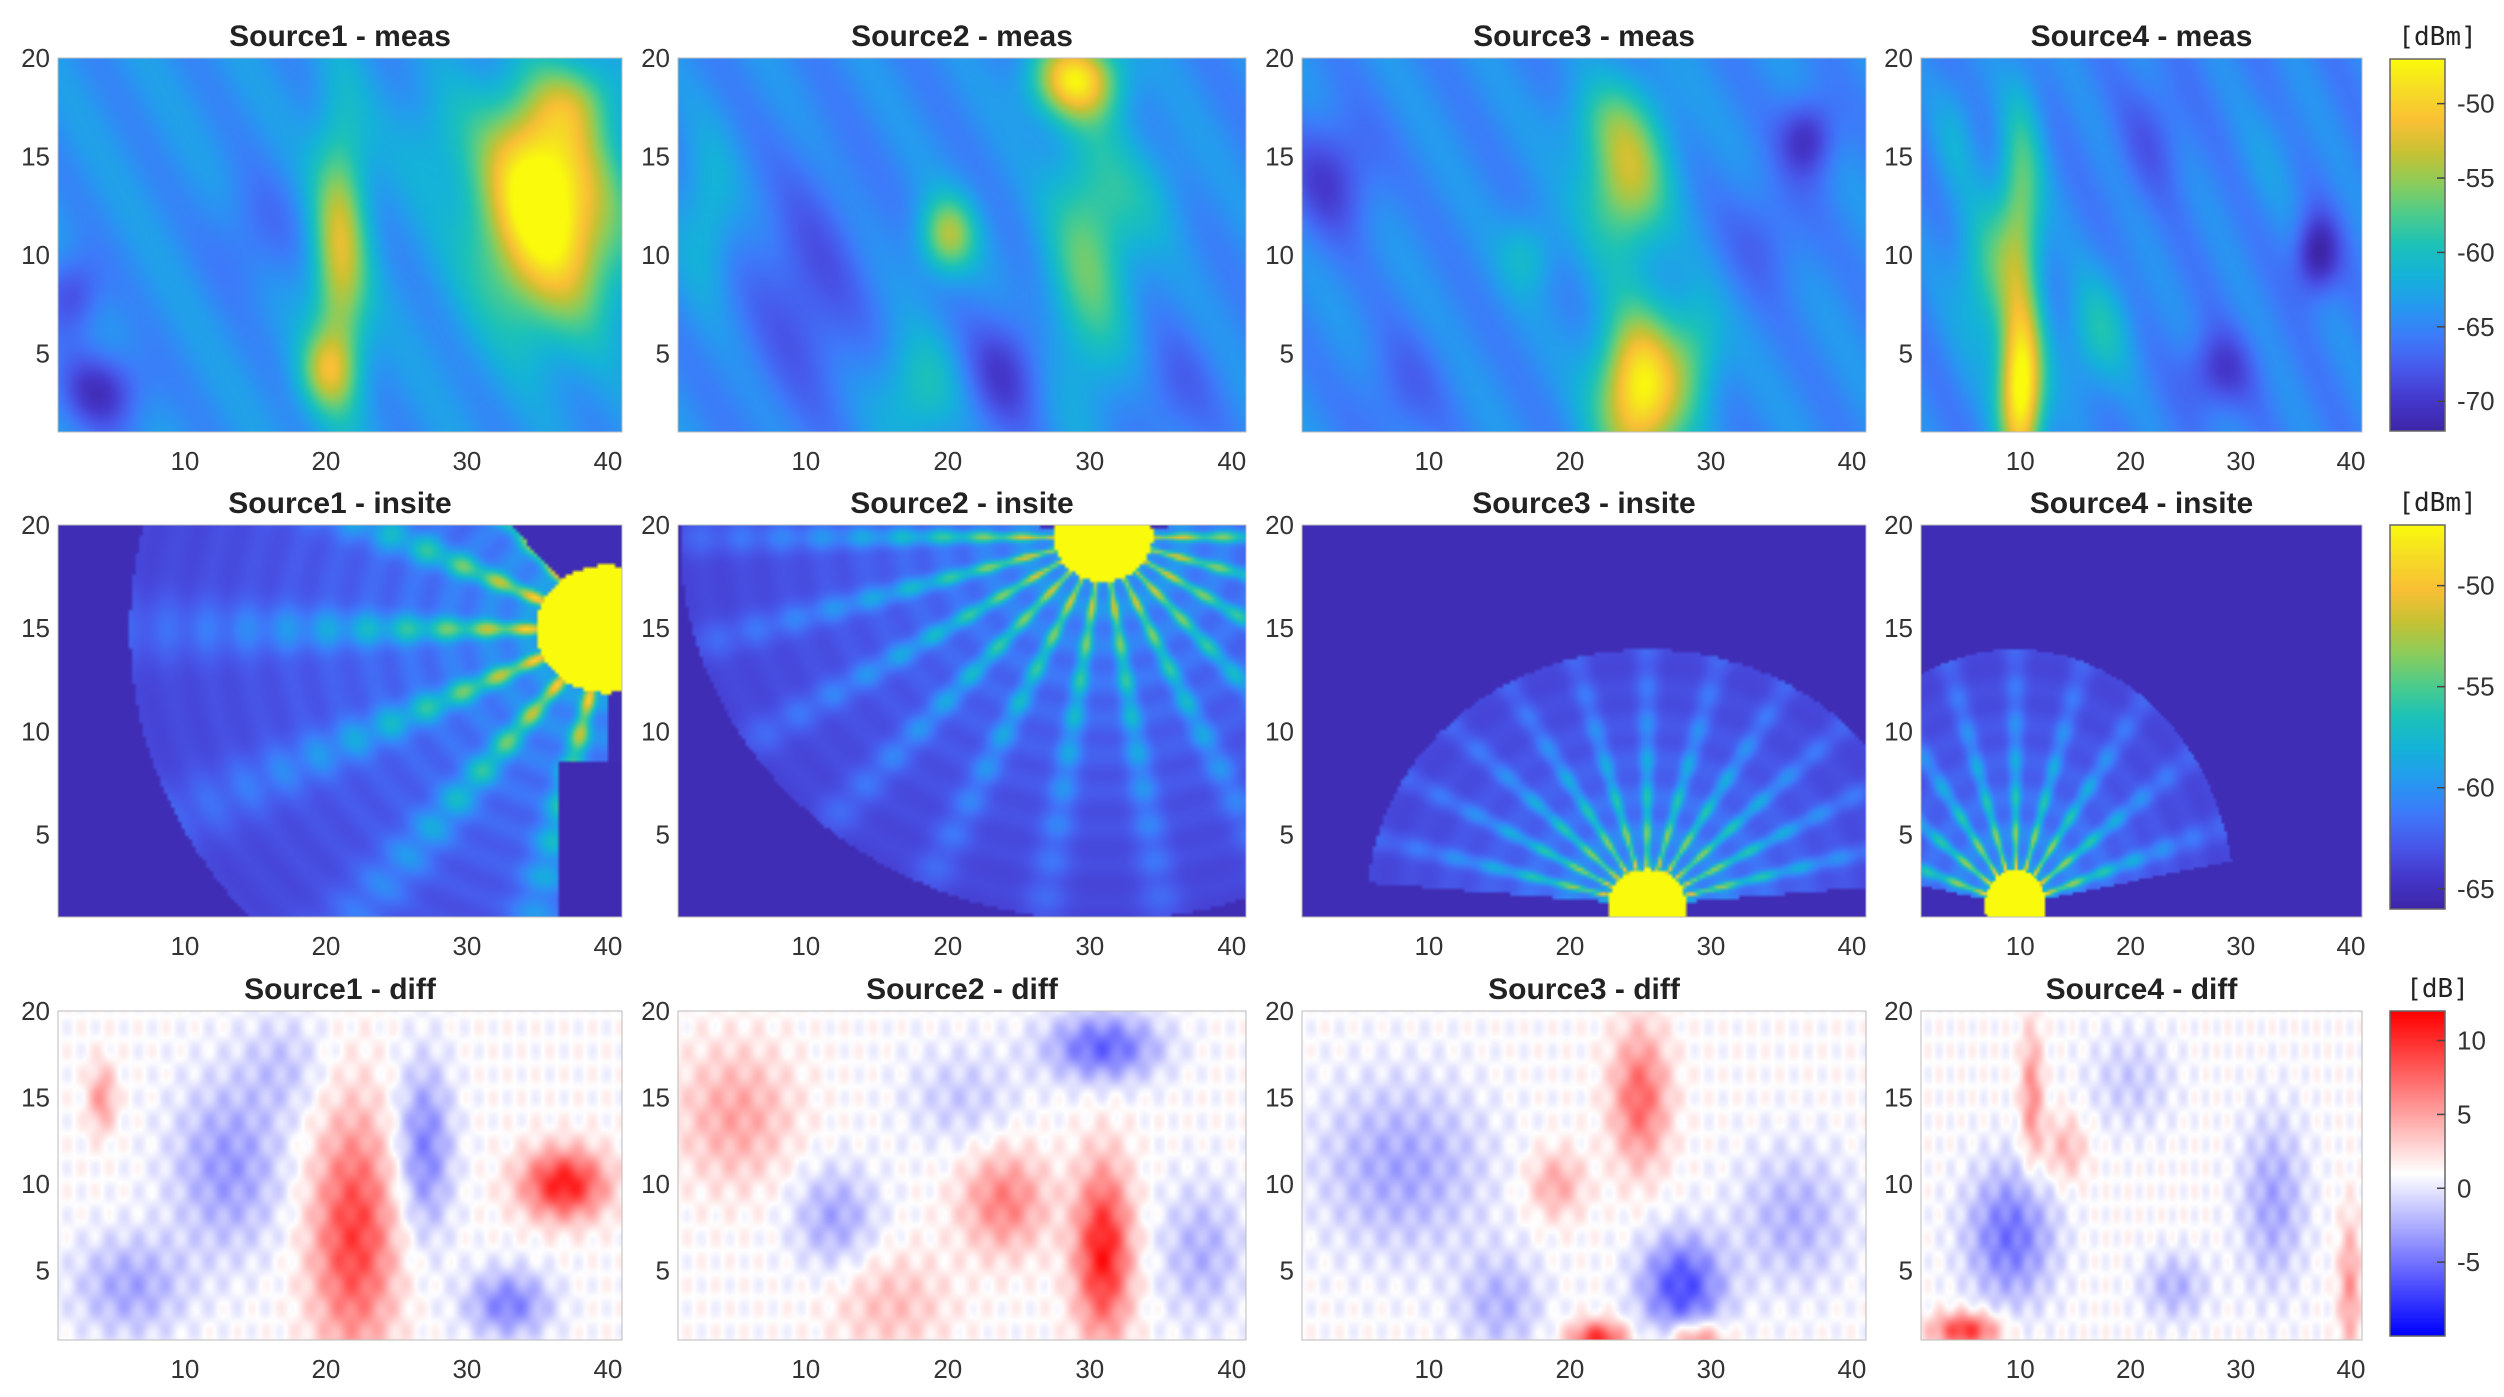 This screenshot has width=2504, height=1397. I want to click on colorbar-tick-label: -65, so click(2476, 327).